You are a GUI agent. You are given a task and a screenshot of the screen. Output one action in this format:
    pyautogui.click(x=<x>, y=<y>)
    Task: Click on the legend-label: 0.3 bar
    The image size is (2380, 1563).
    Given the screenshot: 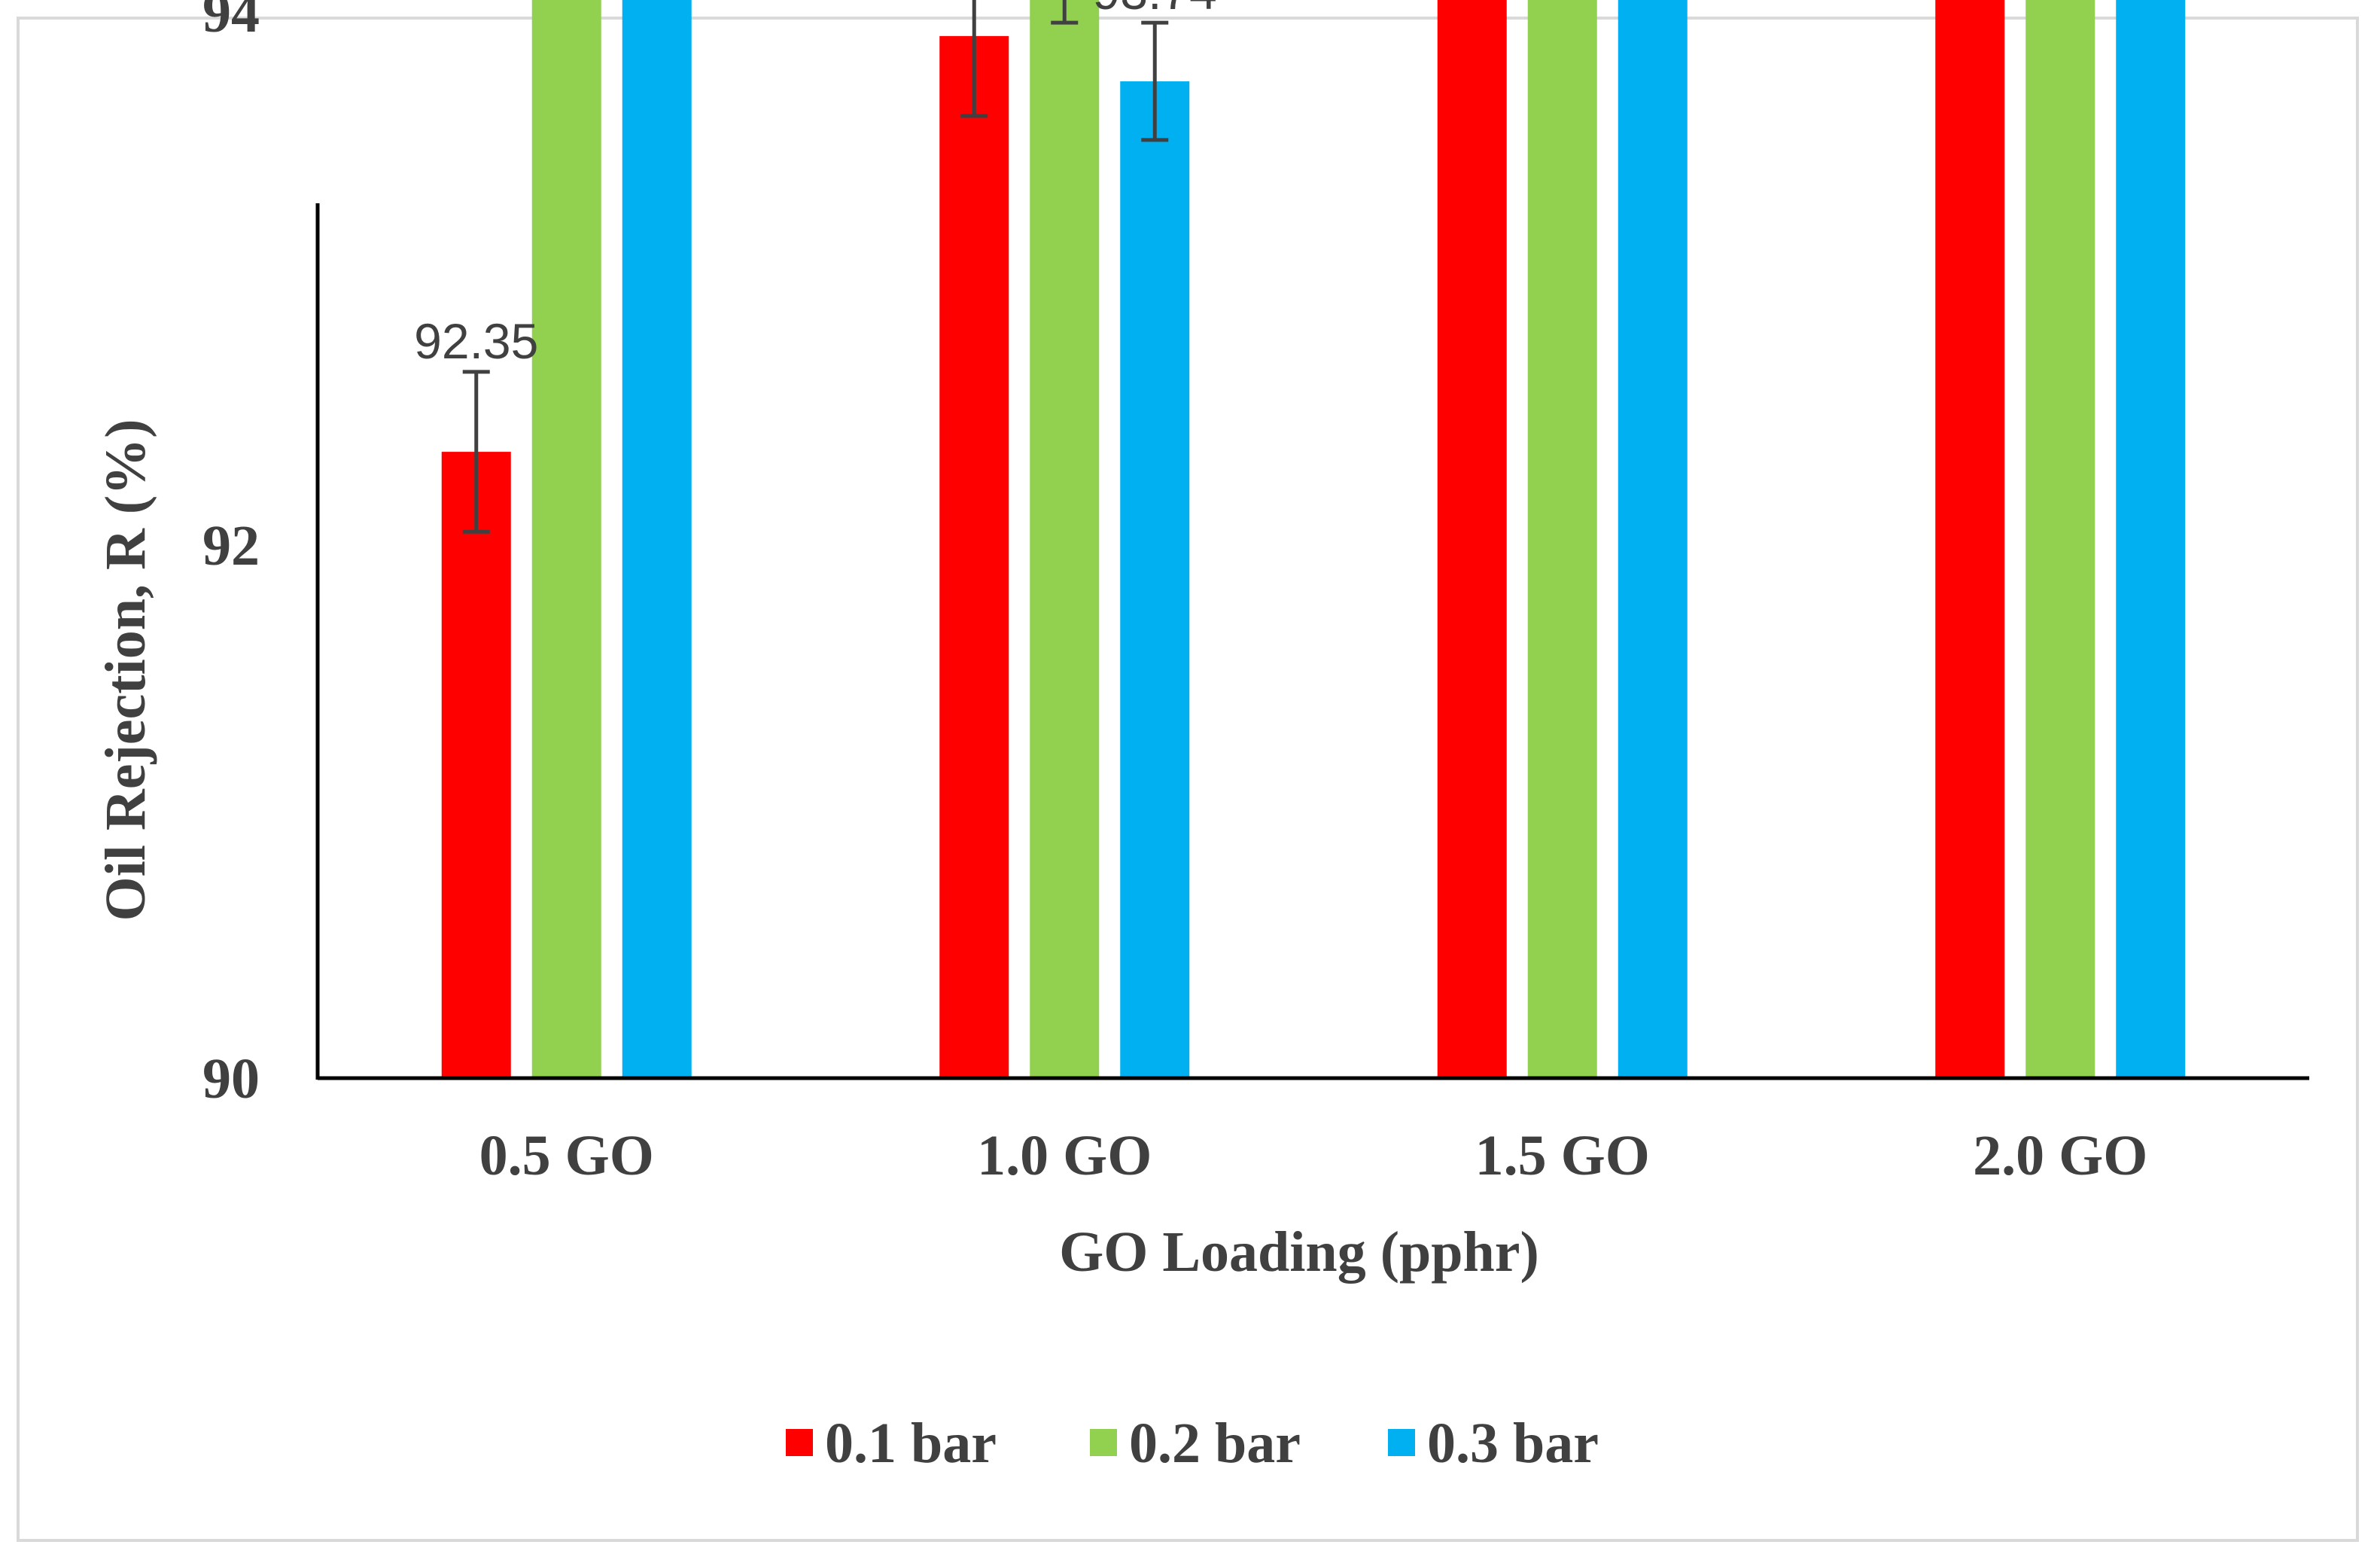 What is the action you would take?
    pyautogui.click(x=1513, y=1443)
    